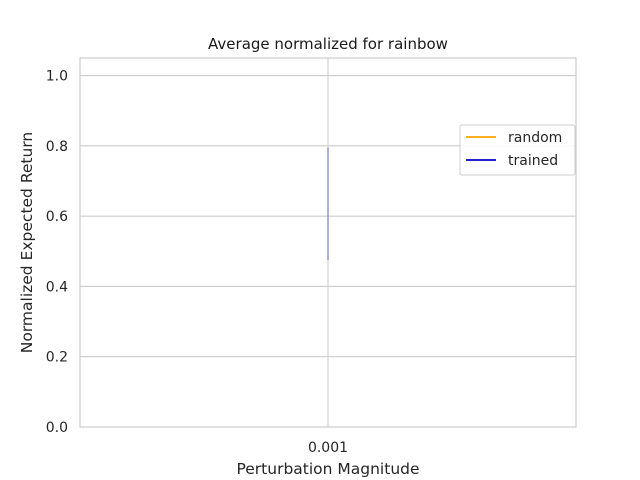 The image size is (640, 480). Describe the element at coordinates (328, 44) in the screenshot. I see `chart-title: Average normalized for rainbow` at that location.